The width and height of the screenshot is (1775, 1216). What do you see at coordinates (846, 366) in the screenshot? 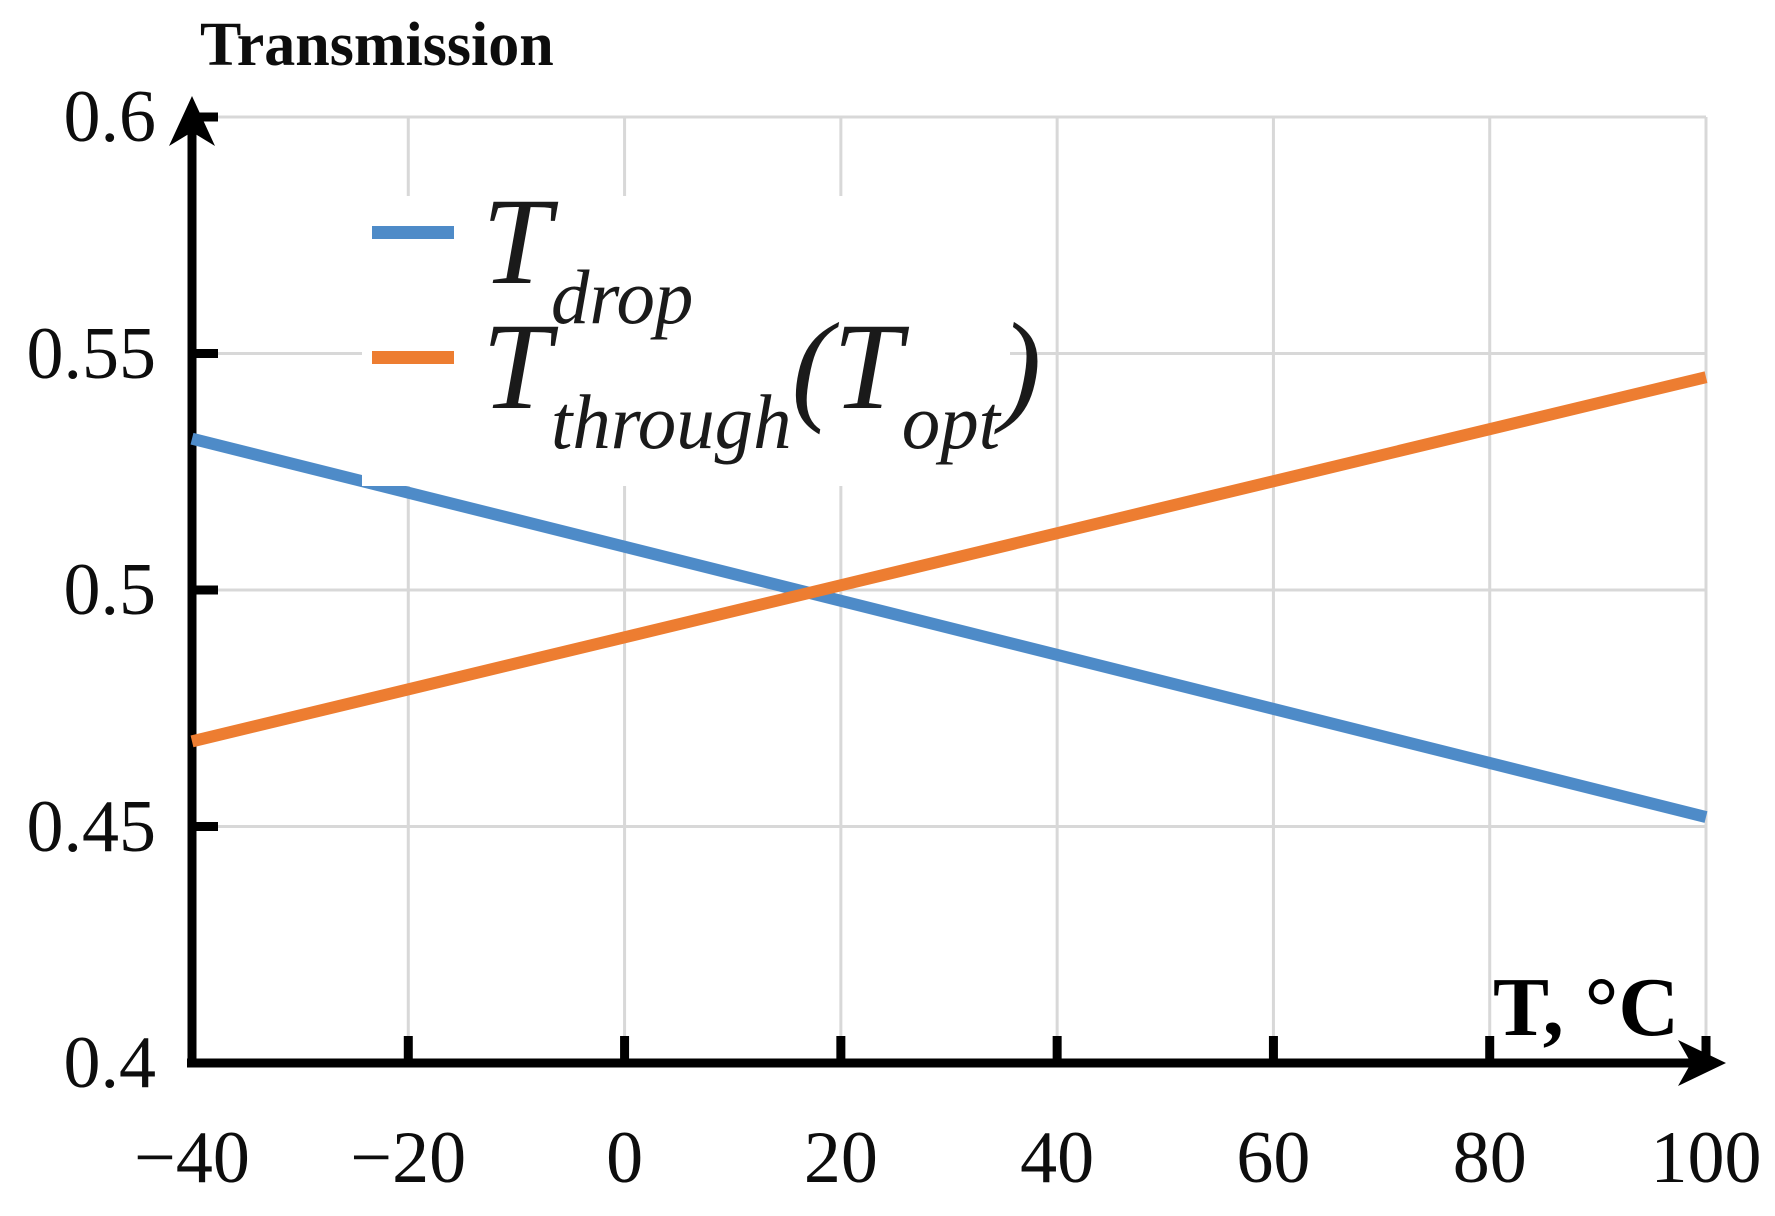
I see `legend-label-main: (T` at bounding box center [846, 366].